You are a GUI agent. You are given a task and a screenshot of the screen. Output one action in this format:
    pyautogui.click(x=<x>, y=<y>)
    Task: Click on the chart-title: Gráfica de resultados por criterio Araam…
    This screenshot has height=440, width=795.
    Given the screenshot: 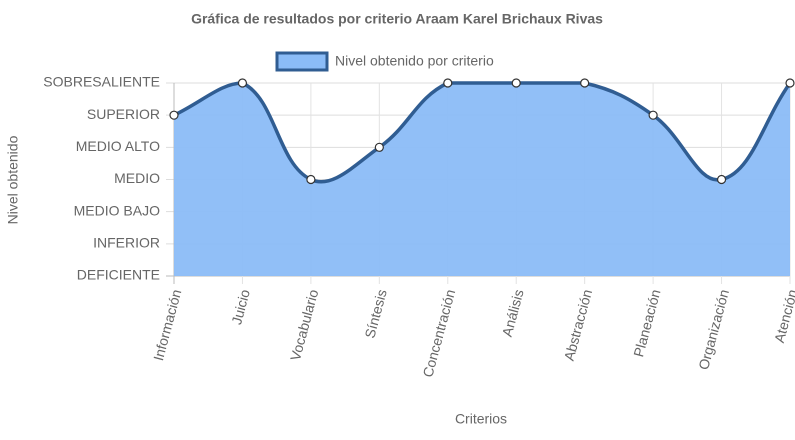 What is the action you would take?
    pyautogui.click(x=397, y=19)
    